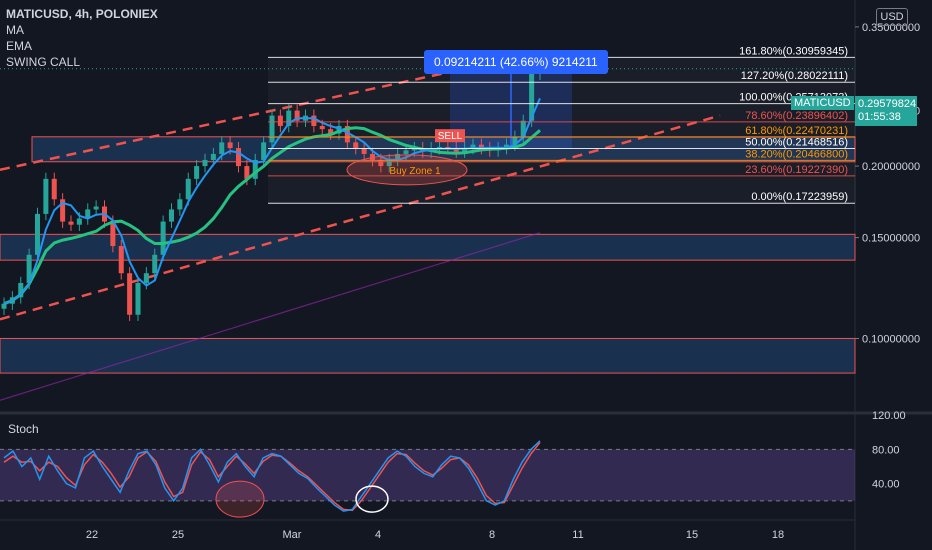 The width and height of the screenshot is (932, 550). What do you see at coordinates (796, 154) in the screenshot?
I see `fib-label-6: 38.20%(0.20466800)` at bounding box center [796, 154].